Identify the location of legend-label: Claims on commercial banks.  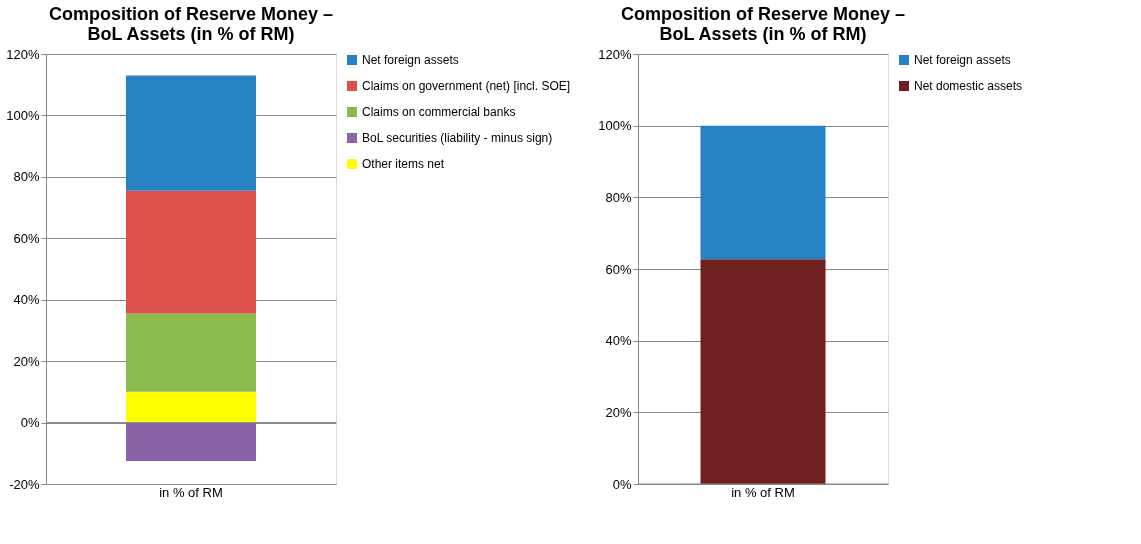
(439, 112).